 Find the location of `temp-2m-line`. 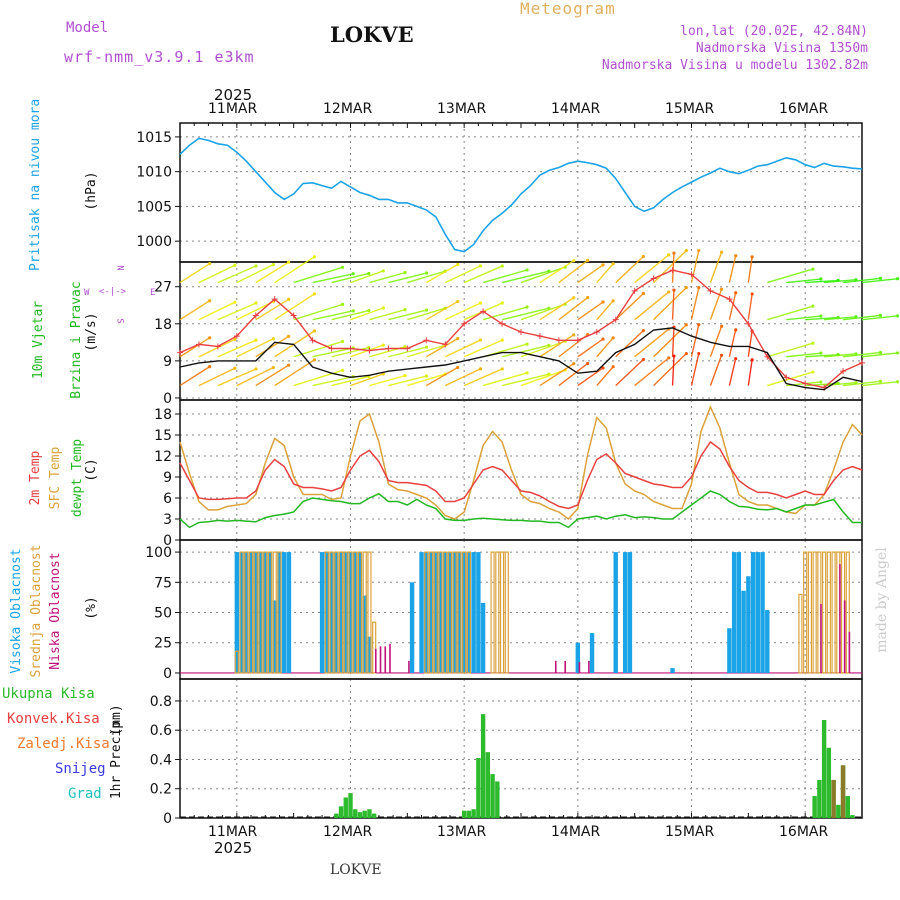

temp-2m-line is located at coordinates (521, 475).